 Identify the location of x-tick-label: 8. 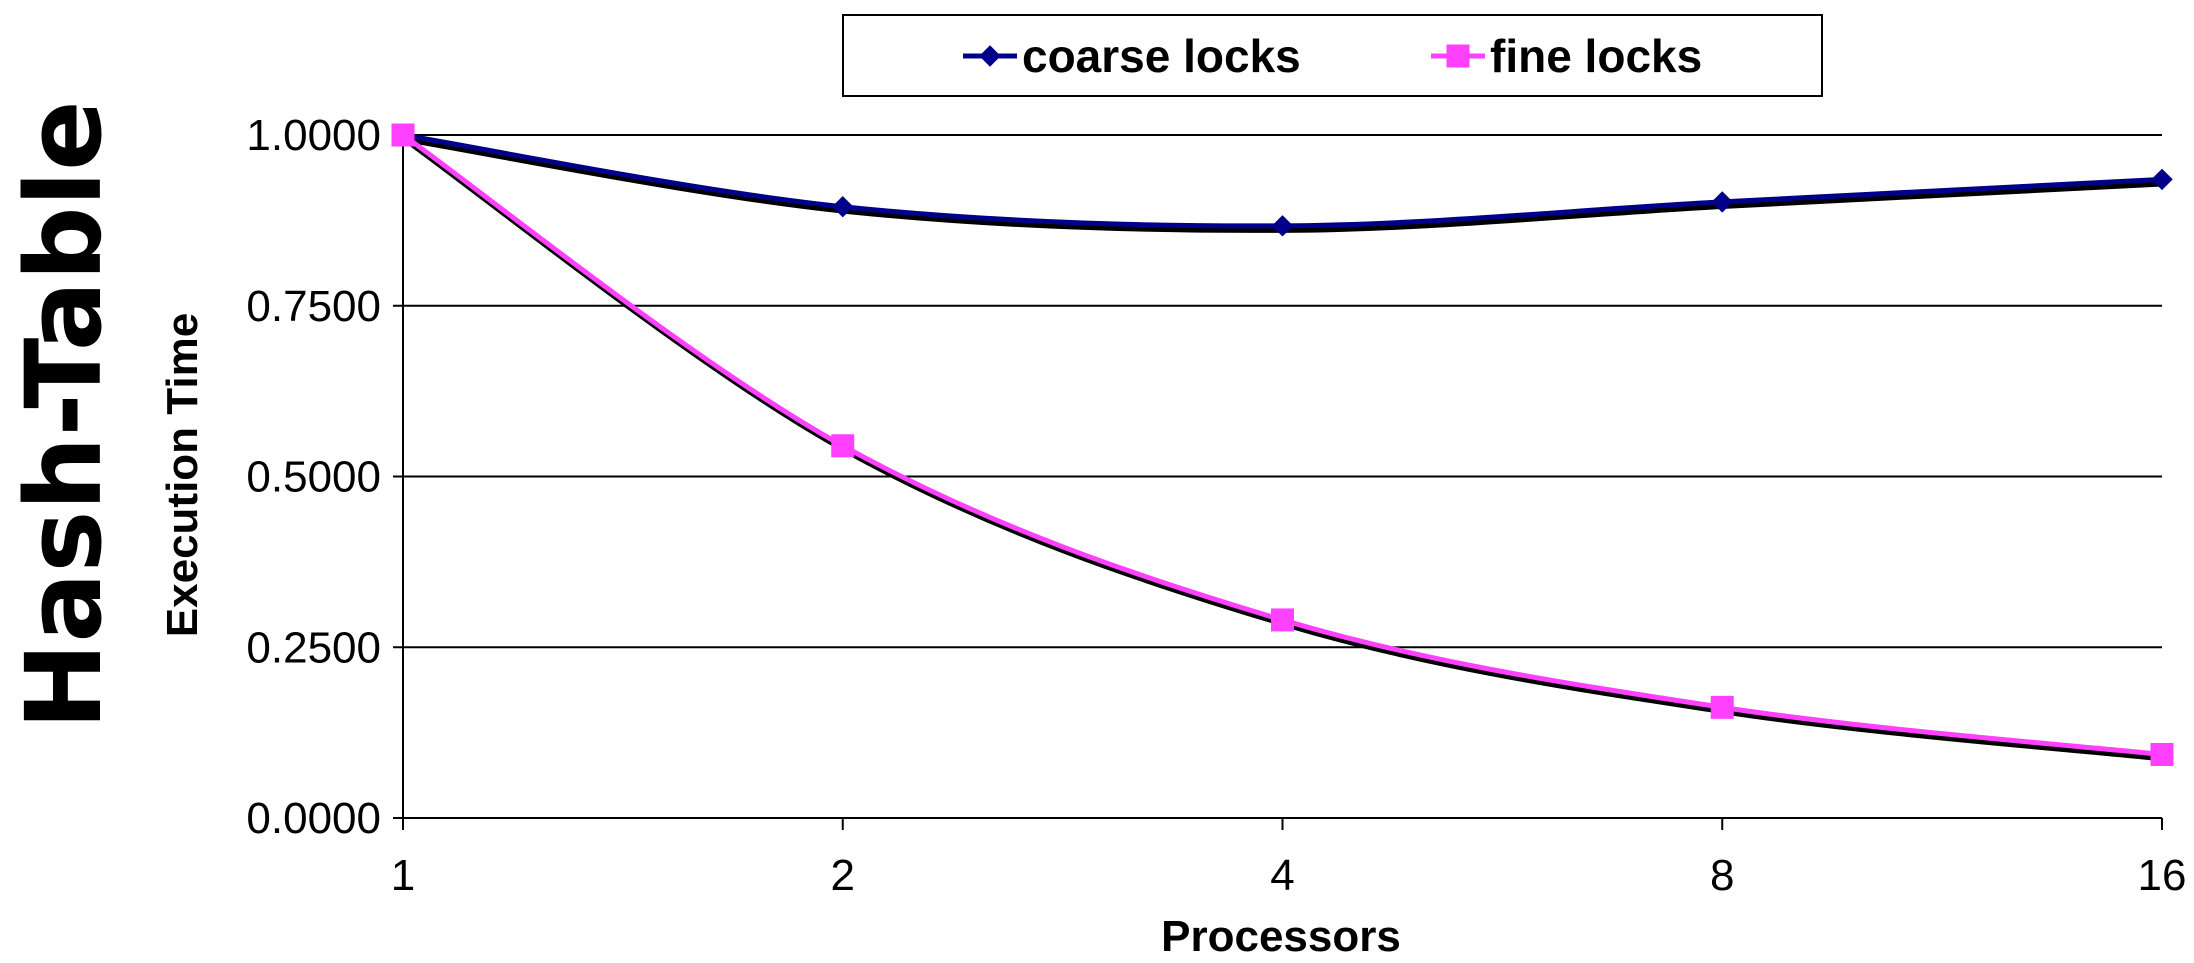
(1722, 875).